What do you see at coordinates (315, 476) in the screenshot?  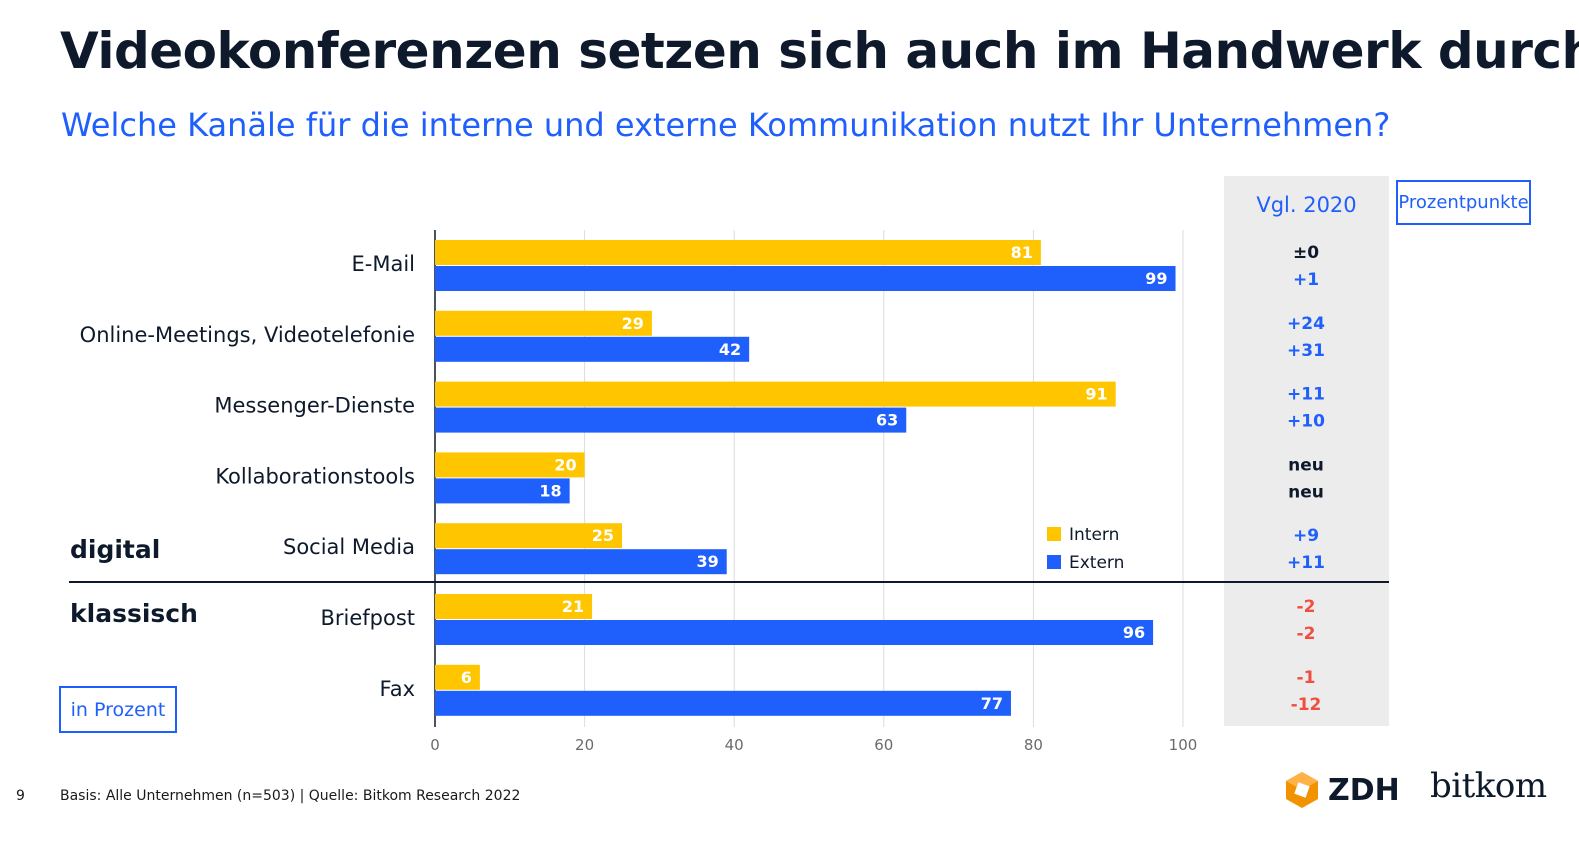 I see `category-label: Kollaborationstools` at bounding box center [315, 476].